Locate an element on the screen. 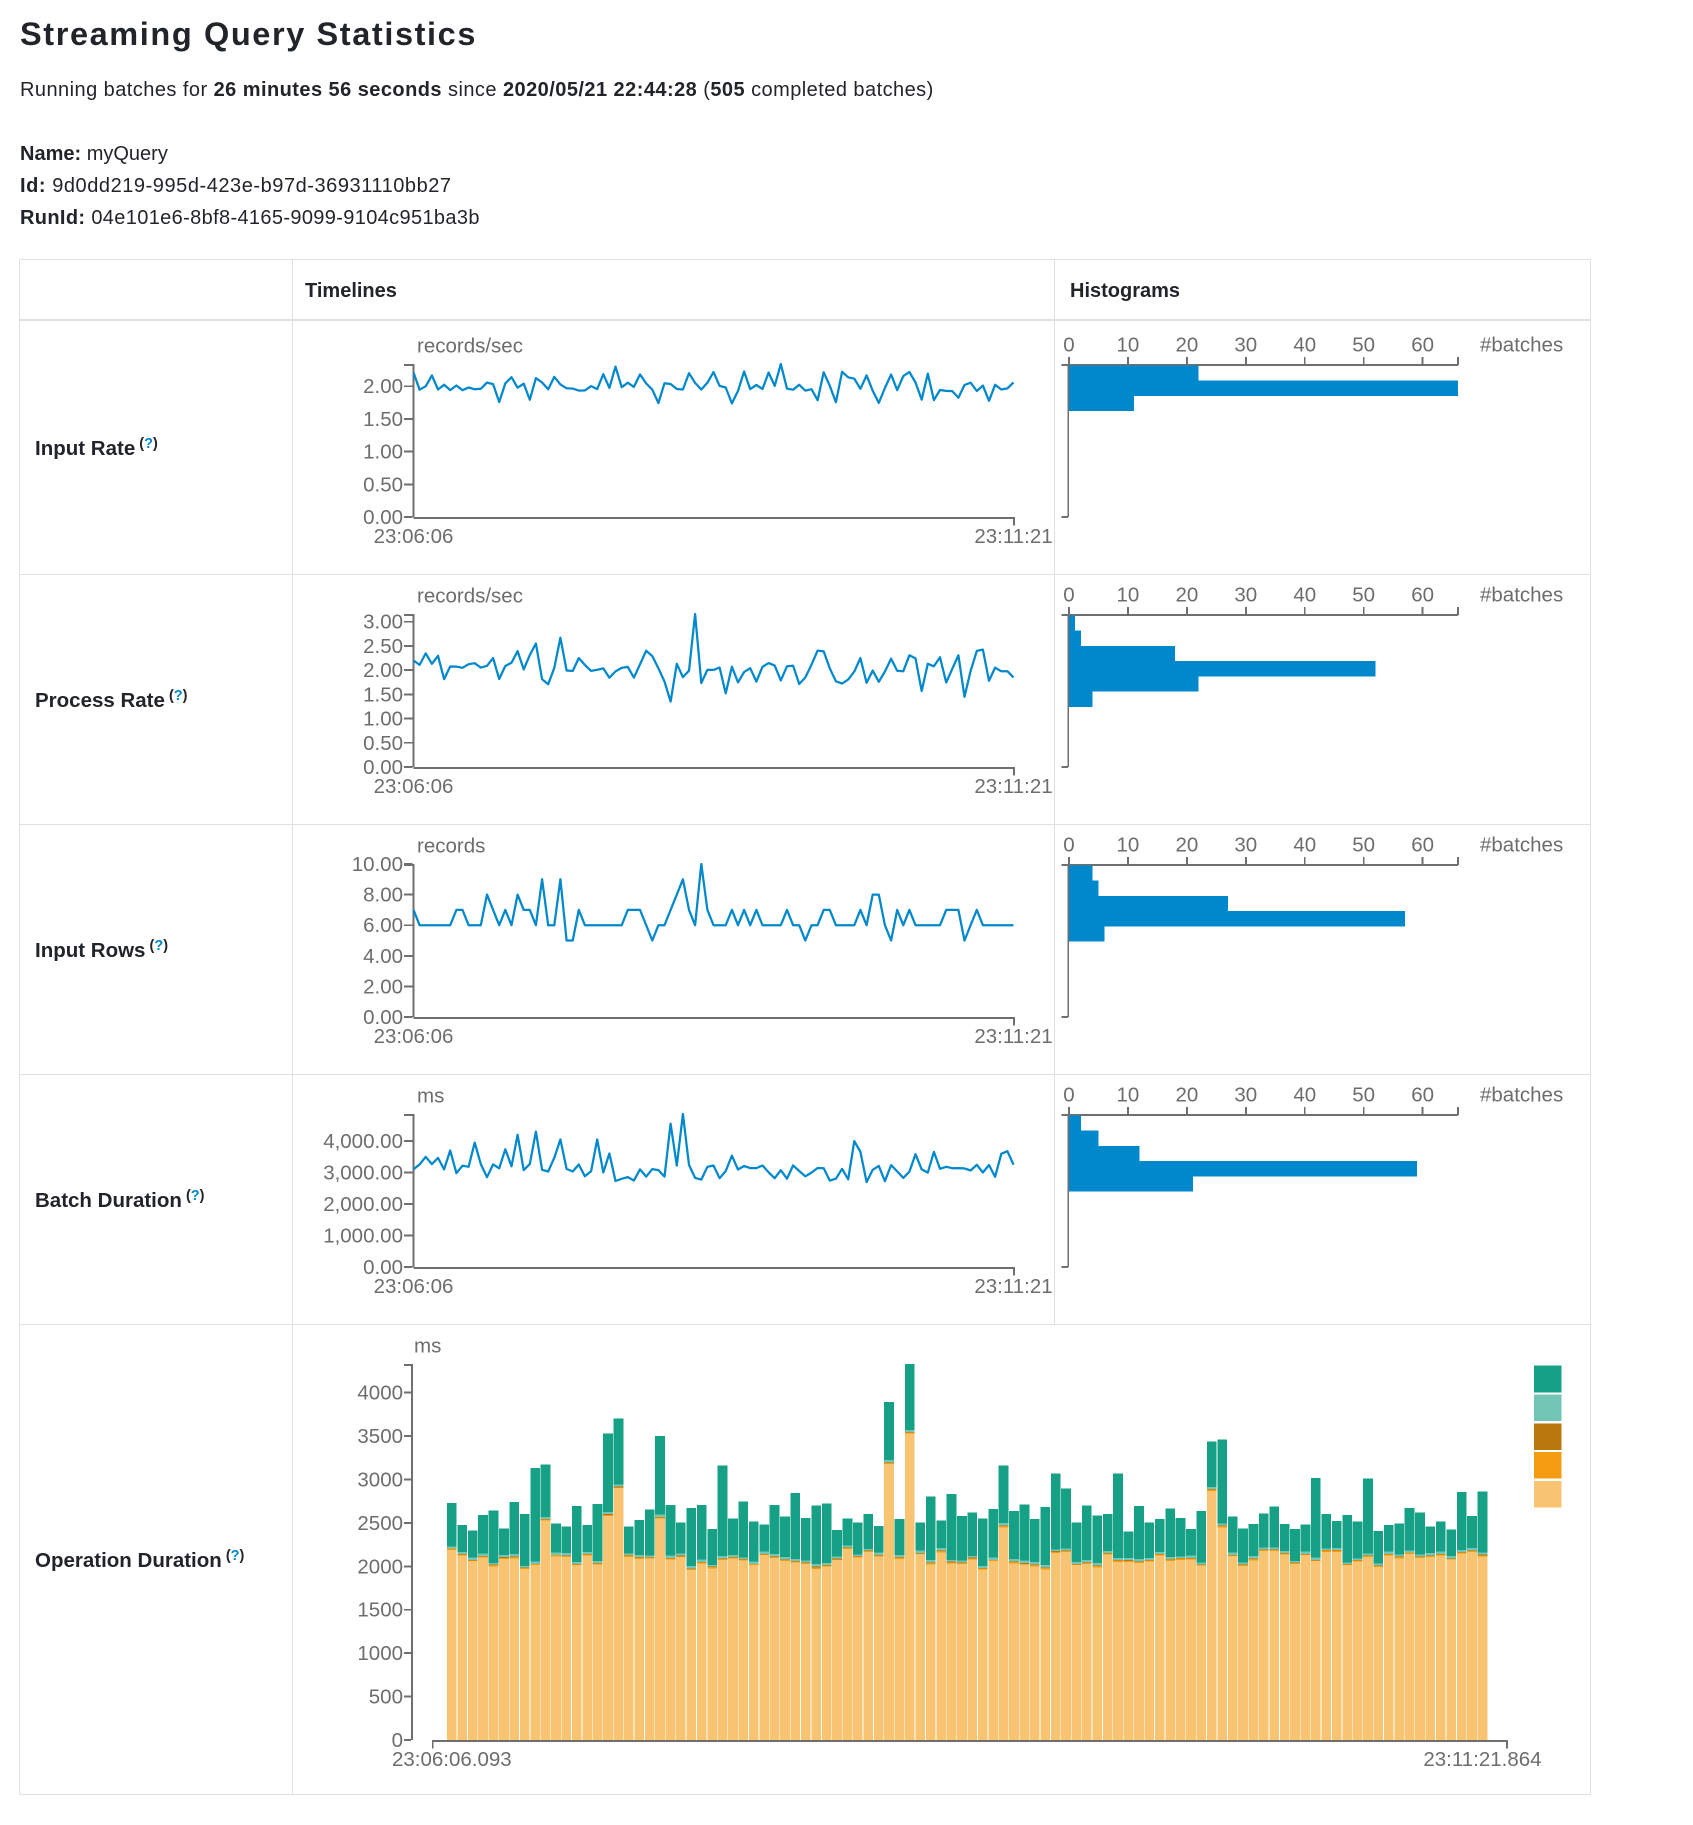 This screenshot has width=1693, height=1825. svg-text: 10.00 is located at coordinates (377, 864).